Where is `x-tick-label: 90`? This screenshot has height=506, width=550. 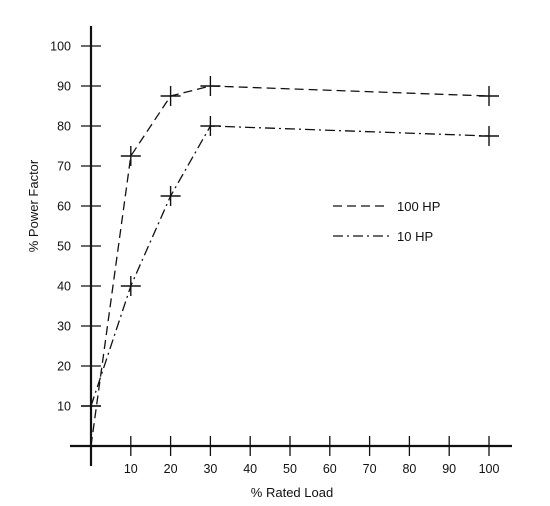
x-tick-label: 90 is located at coordinates (449, 469).